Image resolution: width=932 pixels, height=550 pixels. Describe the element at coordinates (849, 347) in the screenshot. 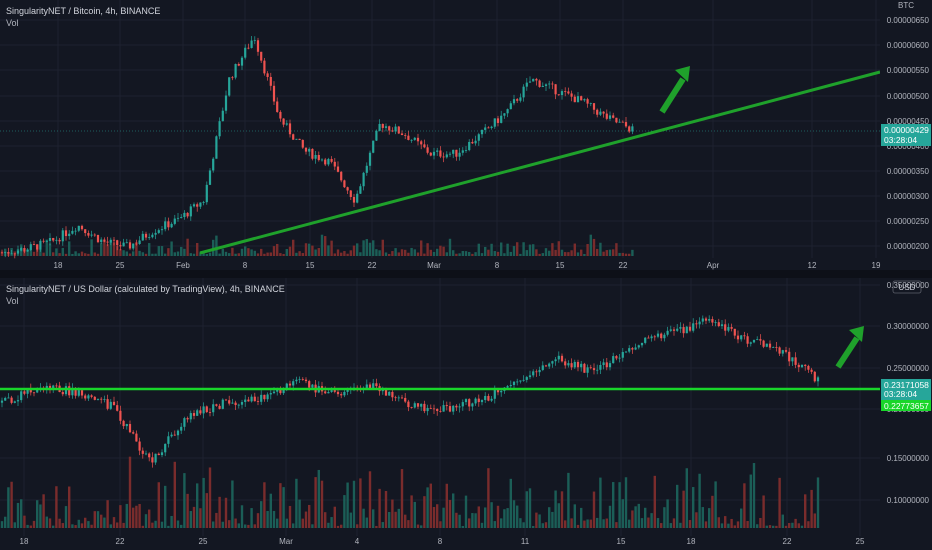

I see `usd-up-arrow` at that location.